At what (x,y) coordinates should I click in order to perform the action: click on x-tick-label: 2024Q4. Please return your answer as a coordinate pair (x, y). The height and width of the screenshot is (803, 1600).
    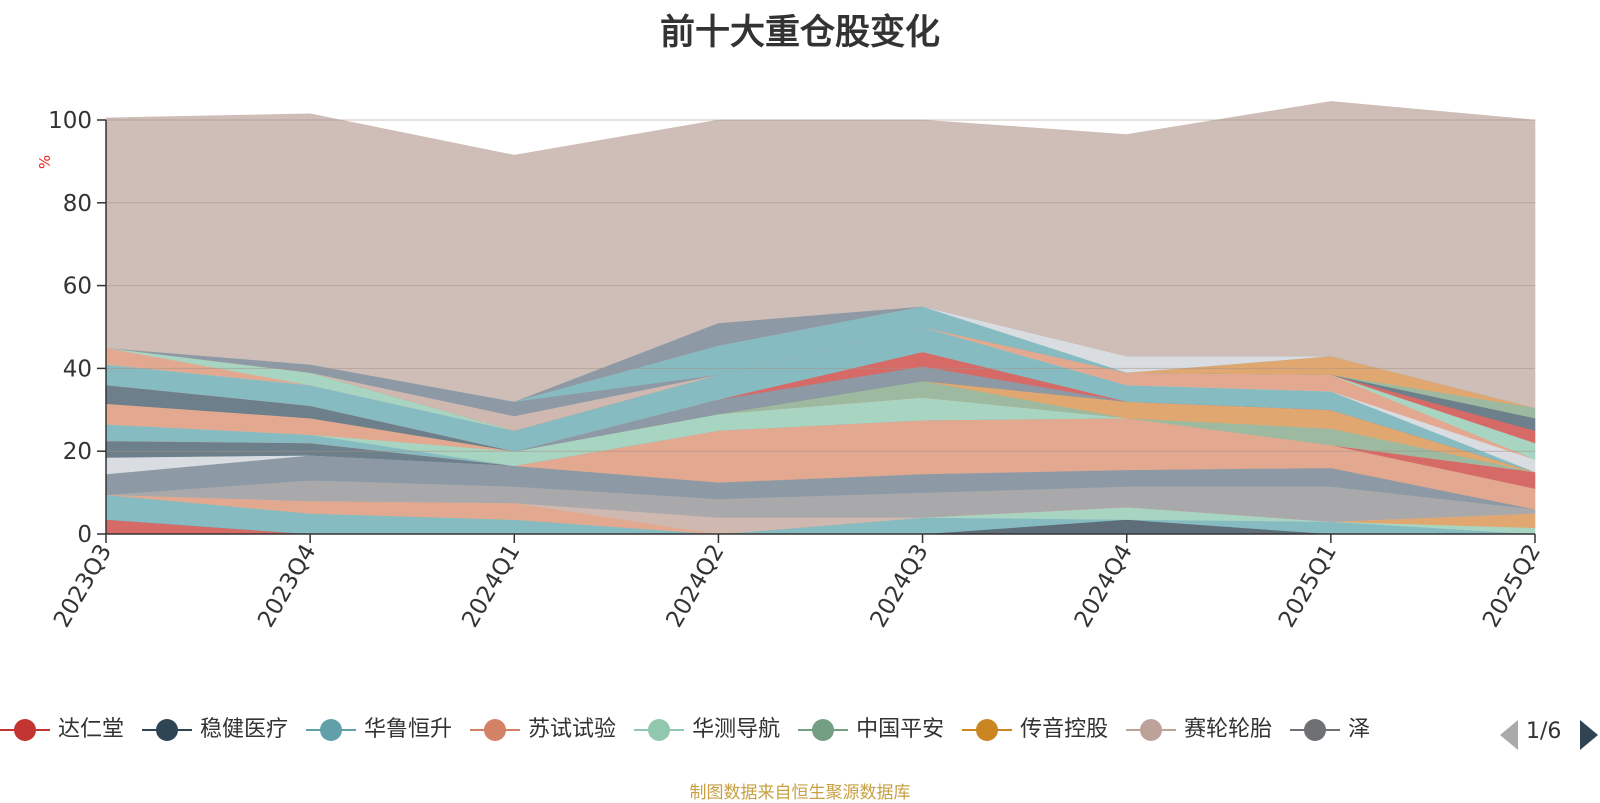
    Looking at the image, I should click on (1104, 586).